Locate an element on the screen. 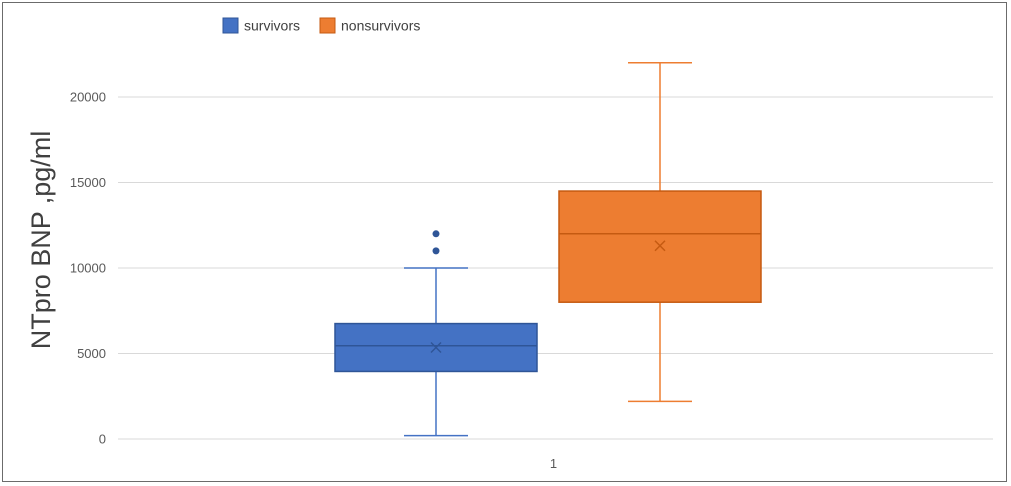 This screenshot has height=486, width=1011. box-nonsurvivors is located at coordinates (660, 232).